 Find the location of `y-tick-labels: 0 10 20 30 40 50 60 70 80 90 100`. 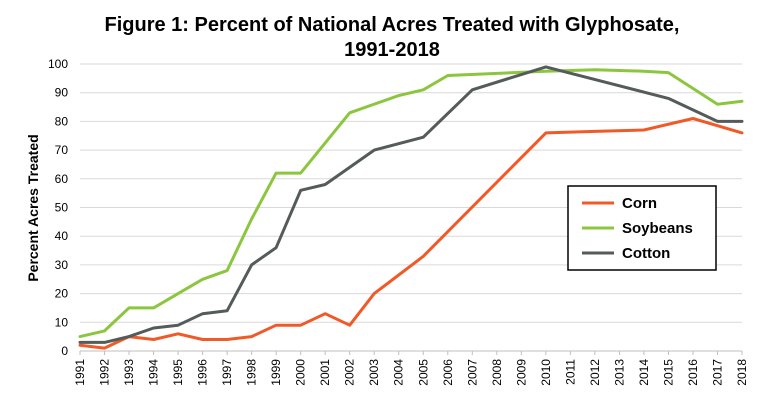

y-tick-labels: 0 10 20 30 40 50 60 70 80 90 100 is located at coordinates (58, 207).